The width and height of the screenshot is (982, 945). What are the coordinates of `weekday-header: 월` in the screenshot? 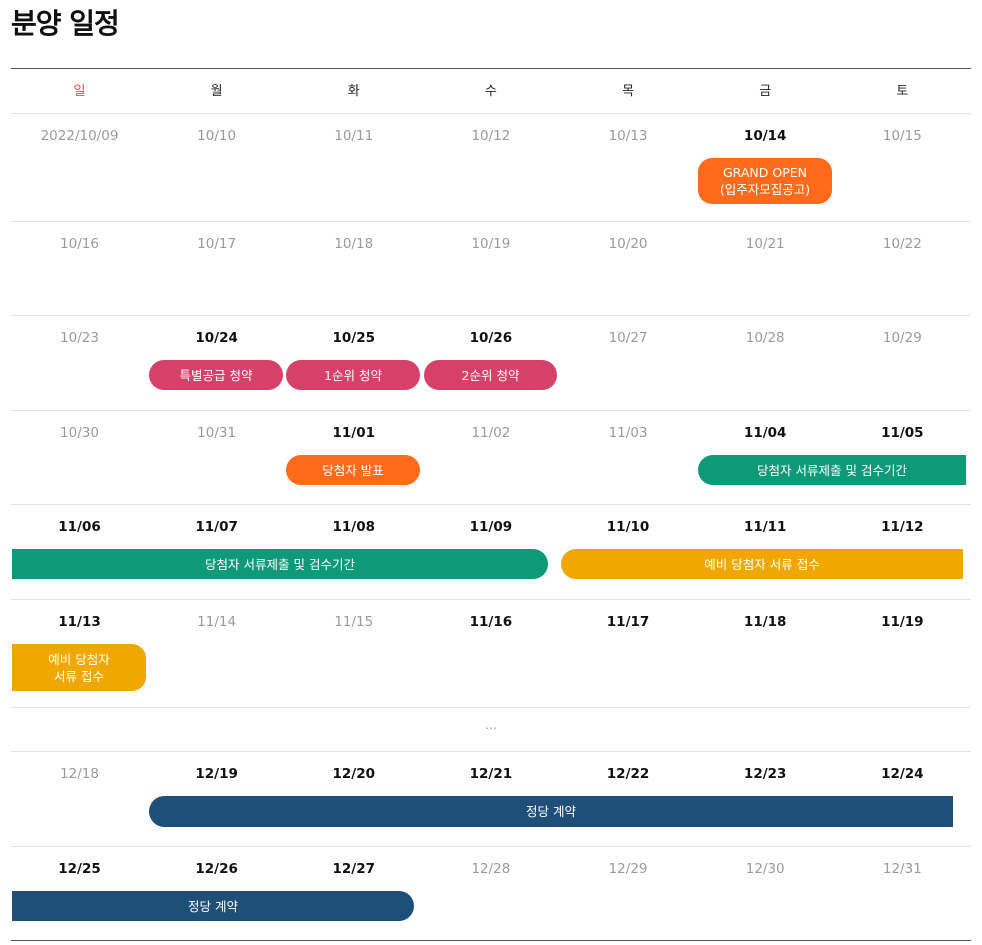 It's located at (216, 91).